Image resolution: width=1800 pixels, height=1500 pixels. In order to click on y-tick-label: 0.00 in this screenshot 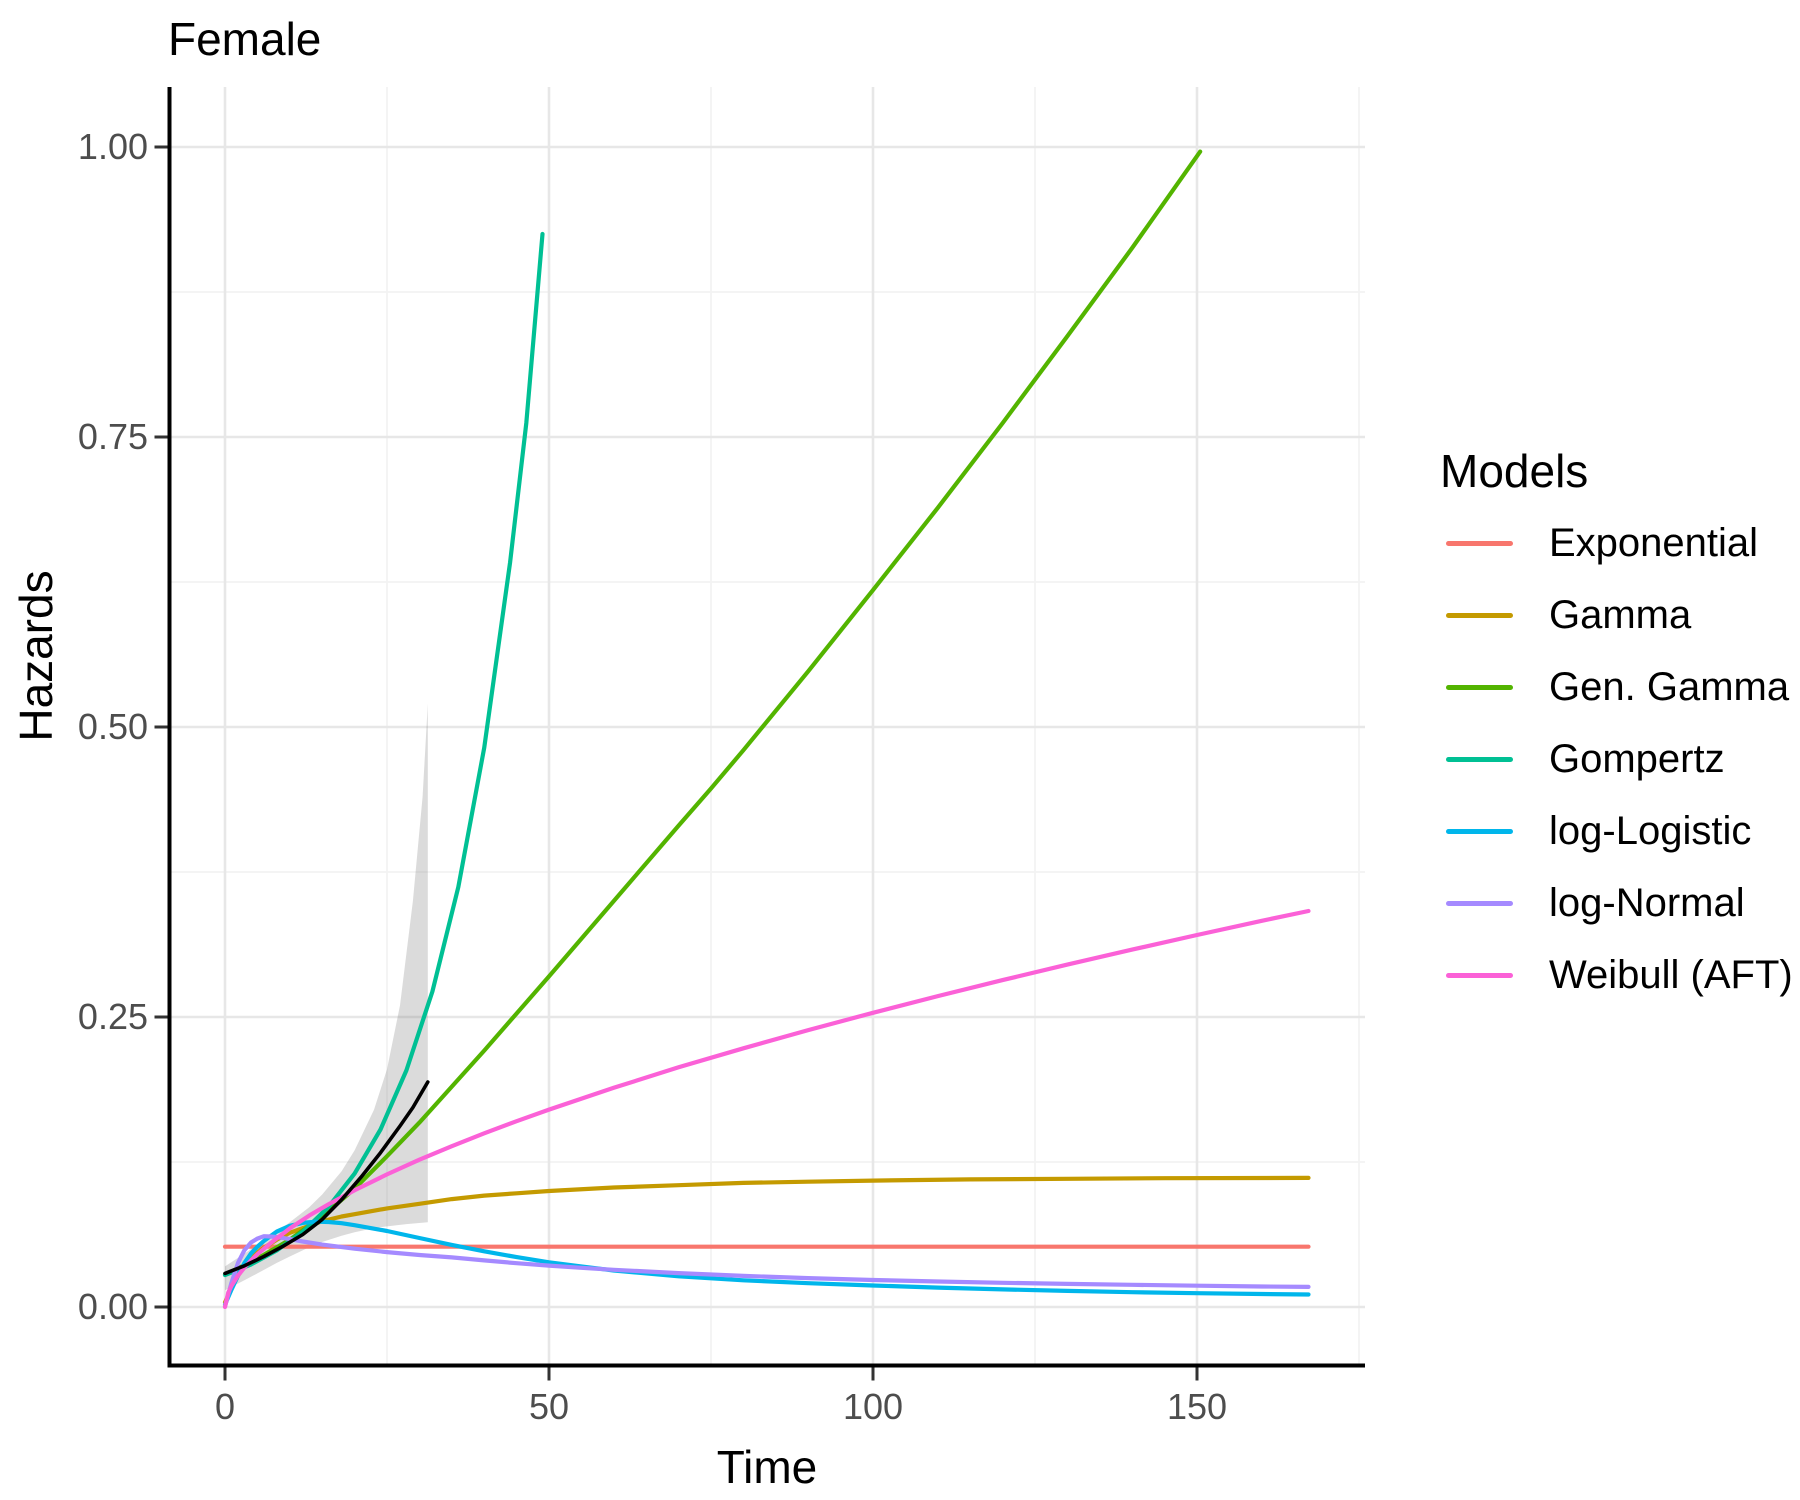, I will do `click(113, 1306)`.